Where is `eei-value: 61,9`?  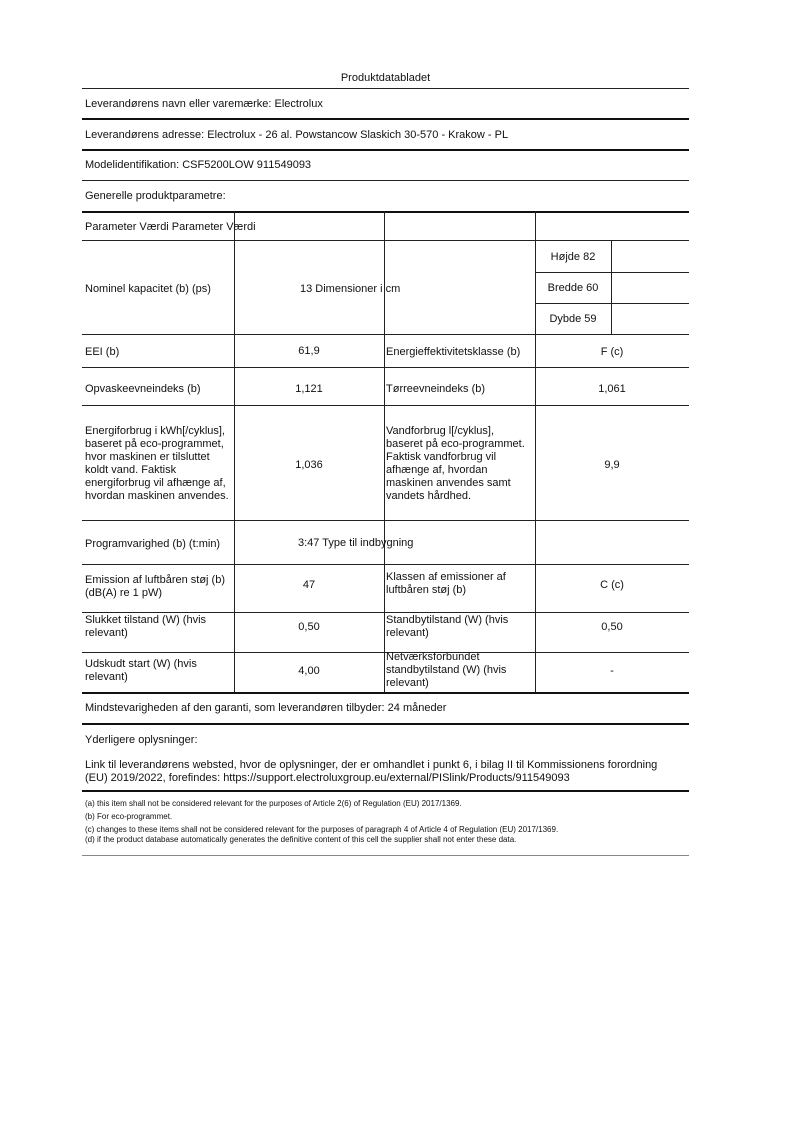
eei-value: 61,9 is located at coordinates (309, 351).